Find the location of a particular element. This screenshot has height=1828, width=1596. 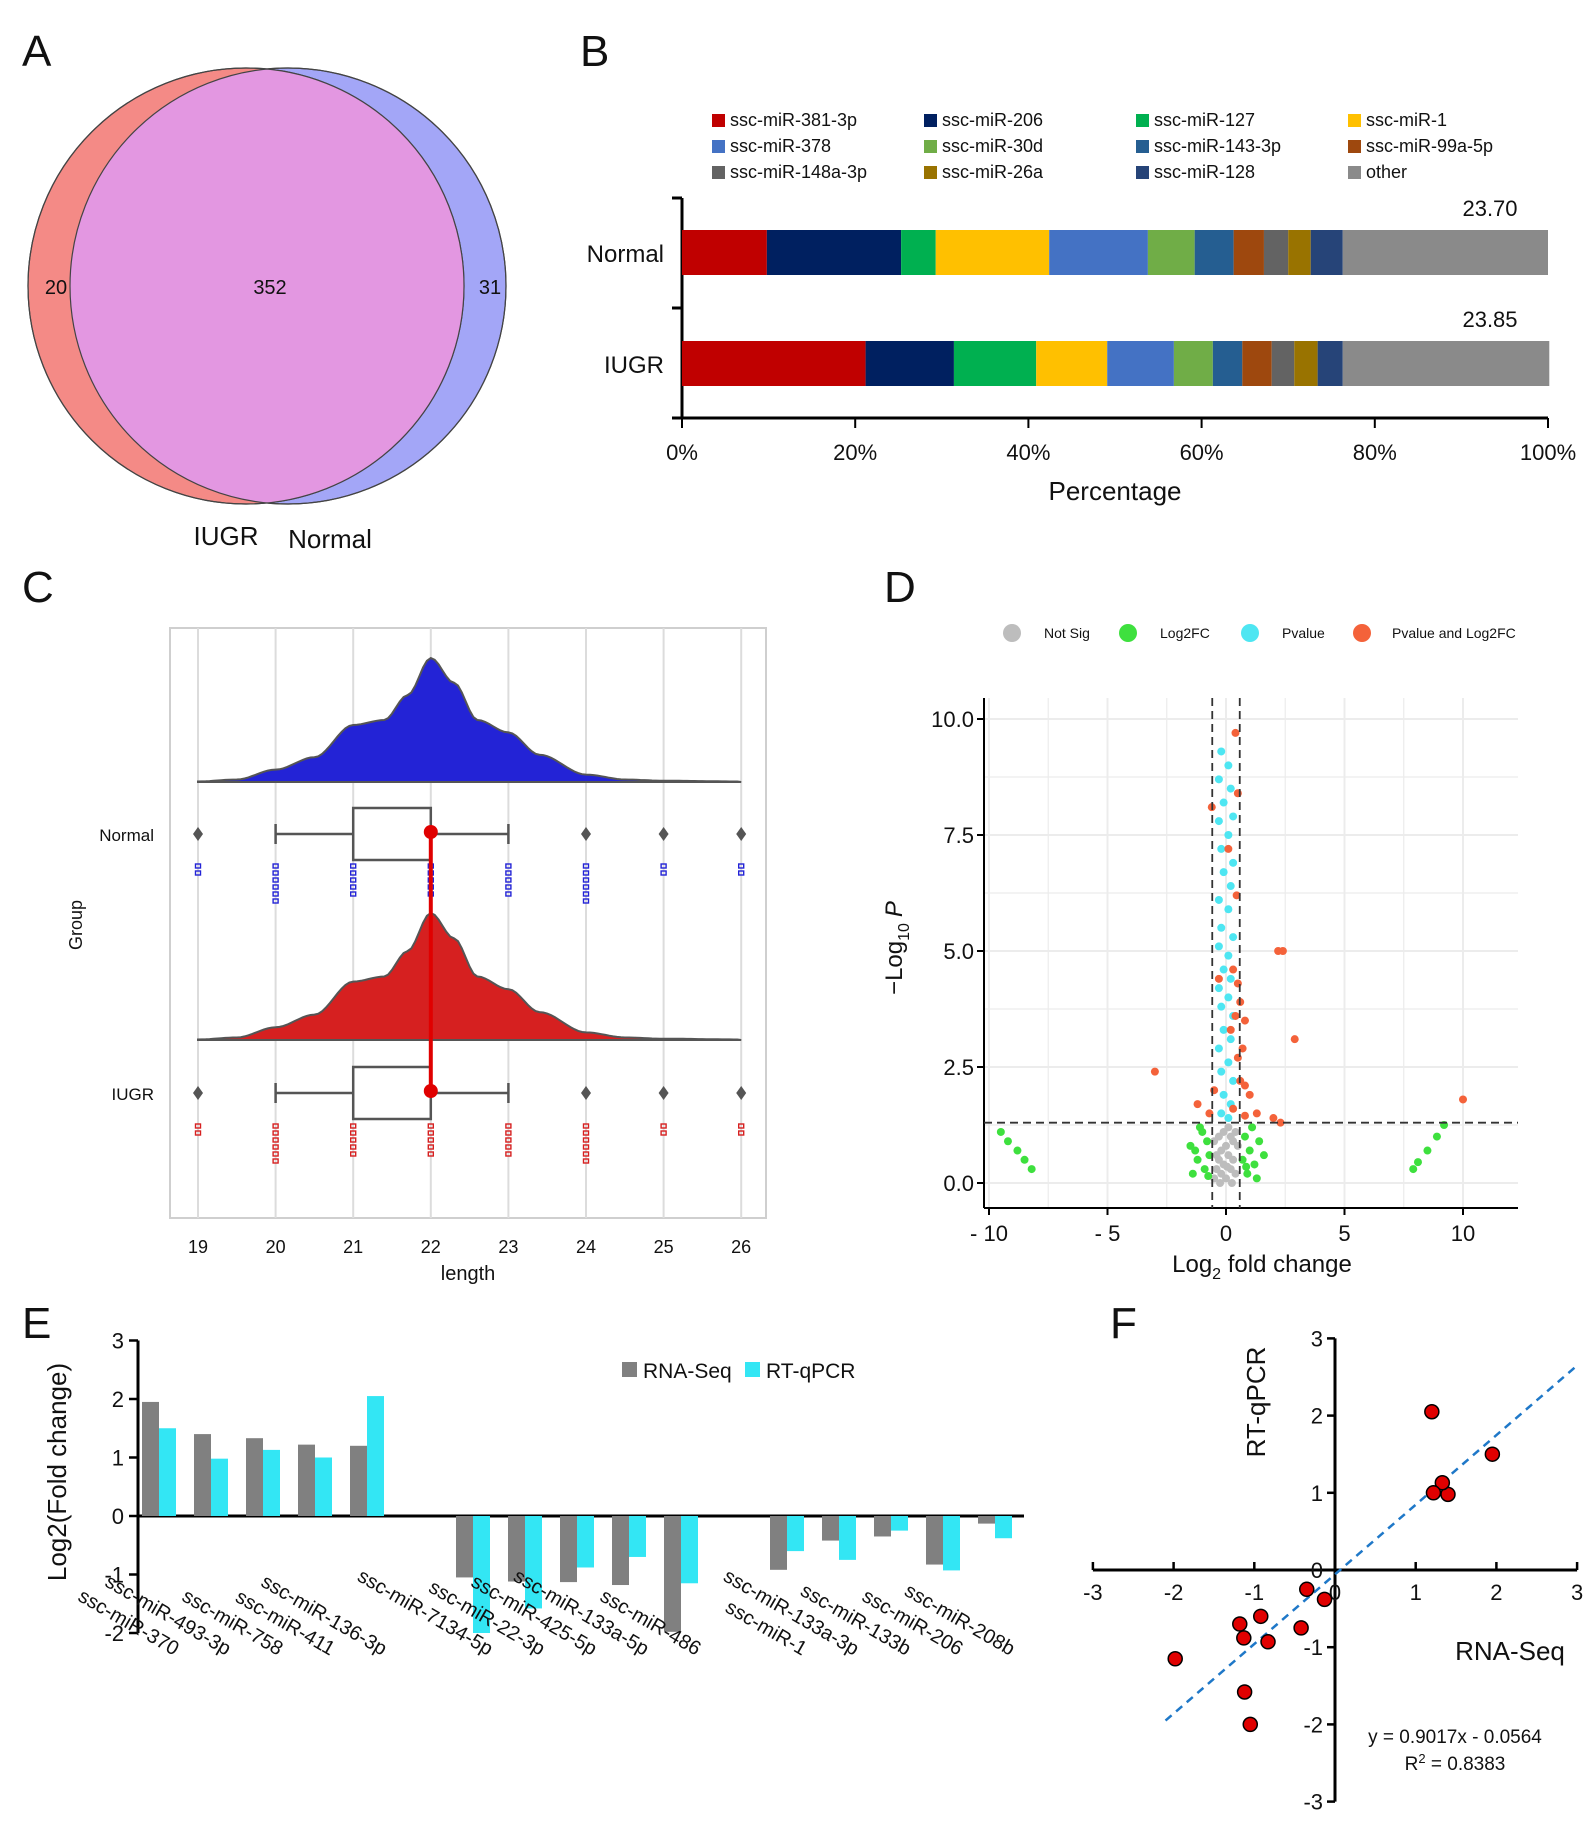

x-tick-label: 5 is located at coordinates (1344, 1233).